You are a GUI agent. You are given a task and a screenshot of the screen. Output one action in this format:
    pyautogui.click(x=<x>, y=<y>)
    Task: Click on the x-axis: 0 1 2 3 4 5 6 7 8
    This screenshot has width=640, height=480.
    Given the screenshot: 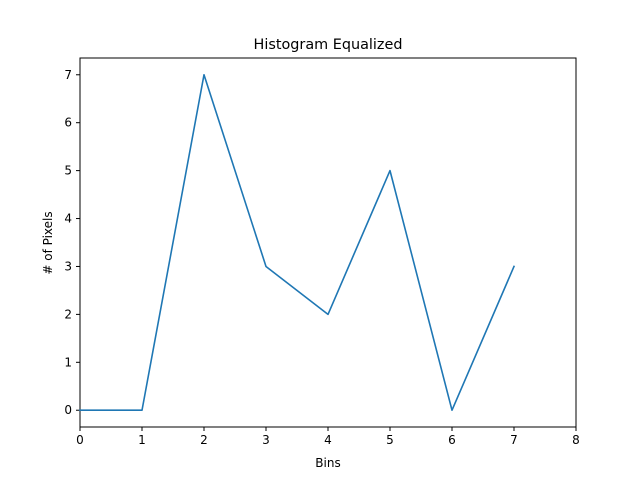 What is the action you would take?
    pyautogui.click(x=328, y=437)
    